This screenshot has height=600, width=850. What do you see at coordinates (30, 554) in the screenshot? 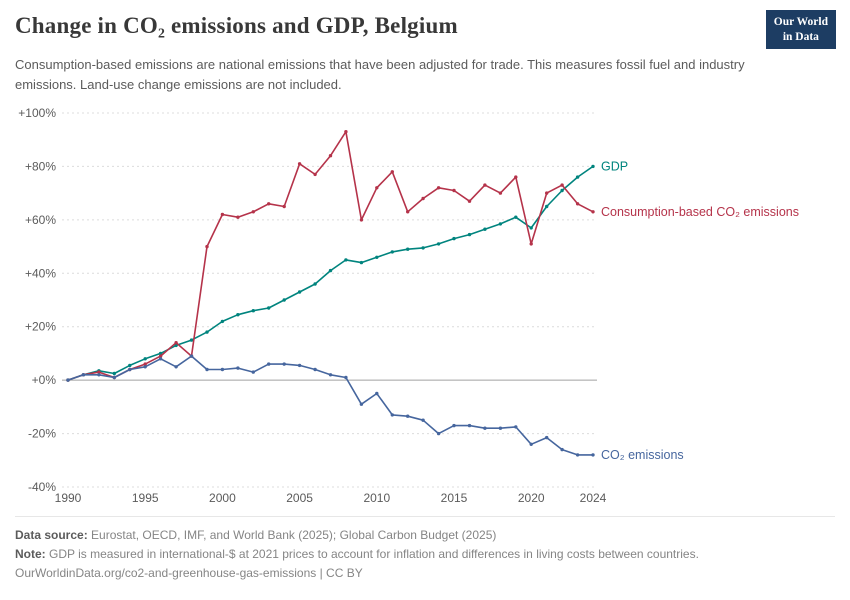
I see `note-label: Note:` at bounding box center [30, 554].